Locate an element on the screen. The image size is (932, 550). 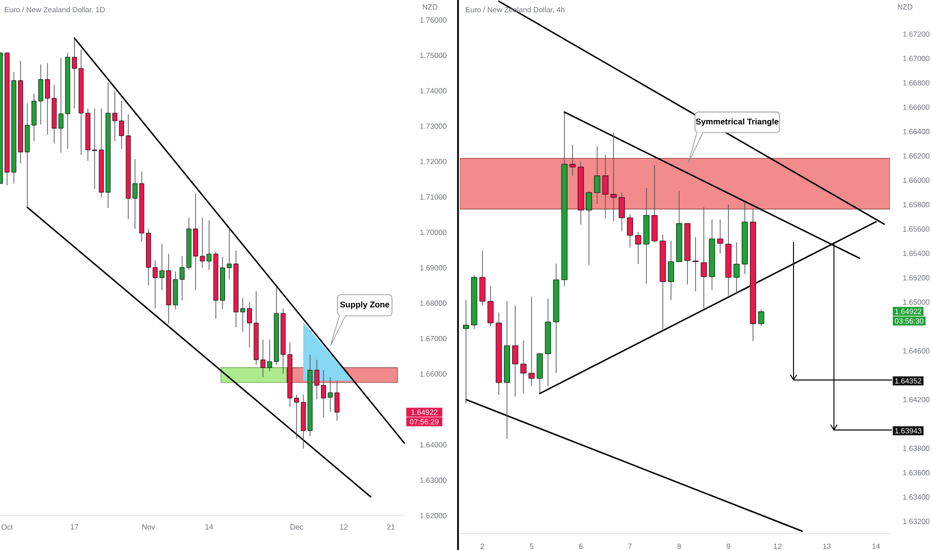
annotation: Supply Zone is located at coordinates (365, 305).